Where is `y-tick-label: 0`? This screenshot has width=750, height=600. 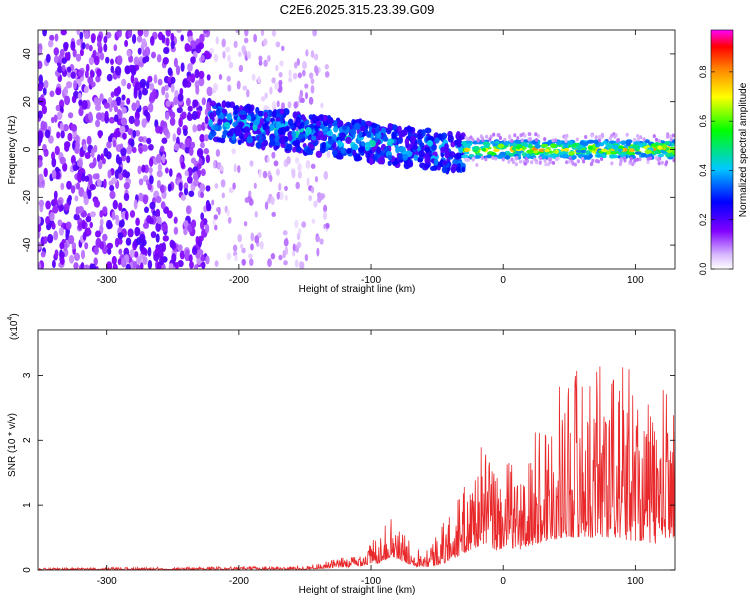 y-tick-label: 0 is located at coordinates (27, 149).